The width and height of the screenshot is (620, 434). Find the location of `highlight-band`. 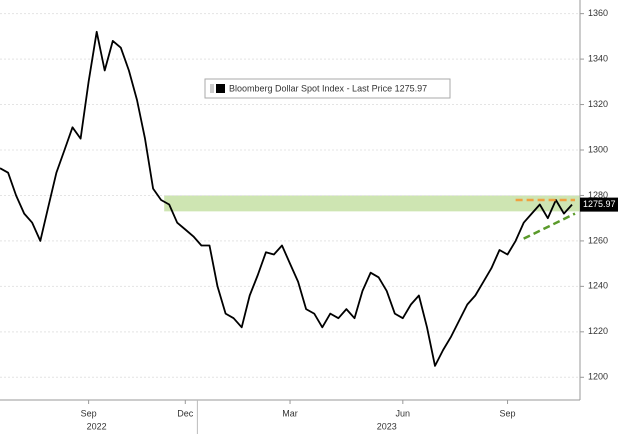

highlight-band is located at coordinates (372, 203).